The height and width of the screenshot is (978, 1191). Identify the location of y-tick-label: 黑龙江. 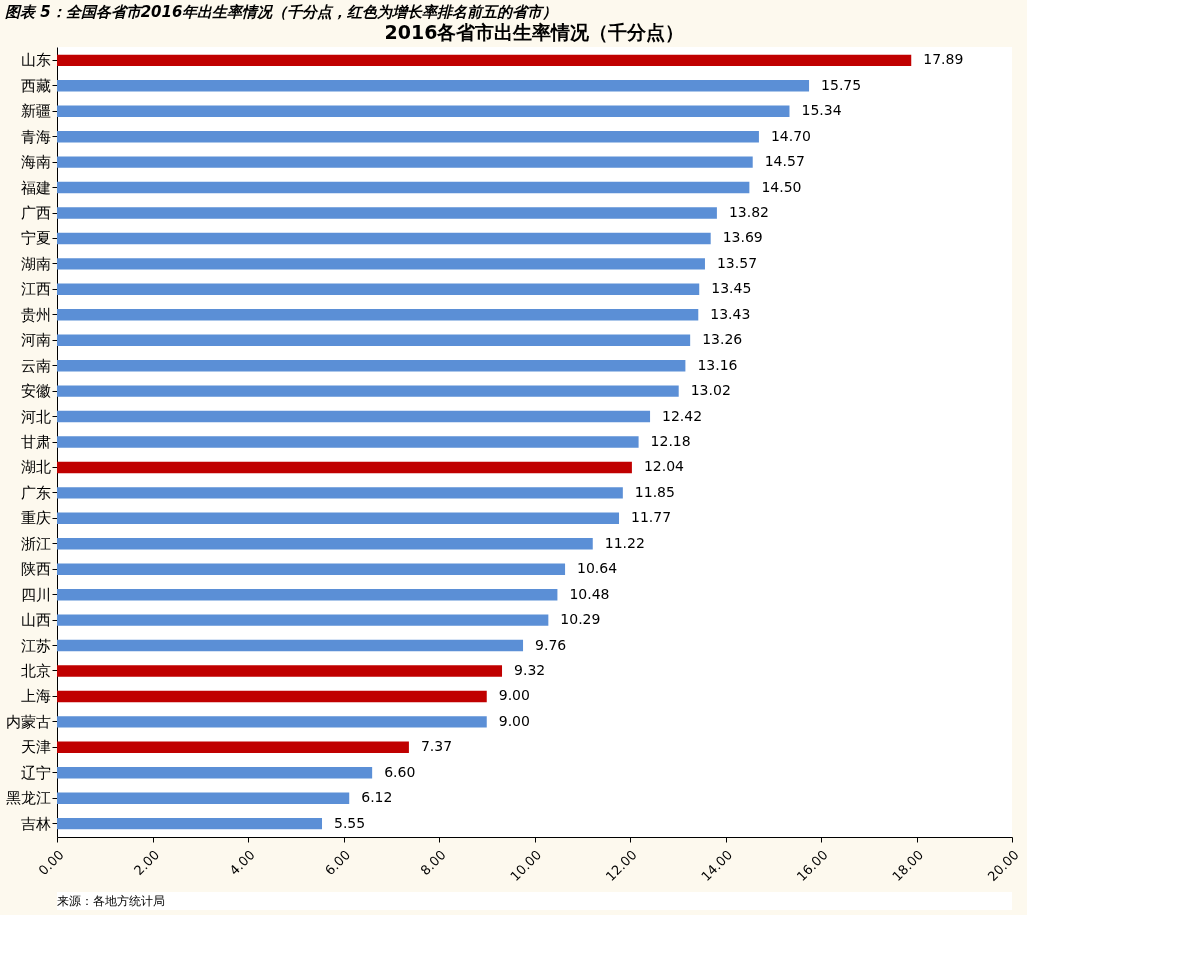
(28, 798).